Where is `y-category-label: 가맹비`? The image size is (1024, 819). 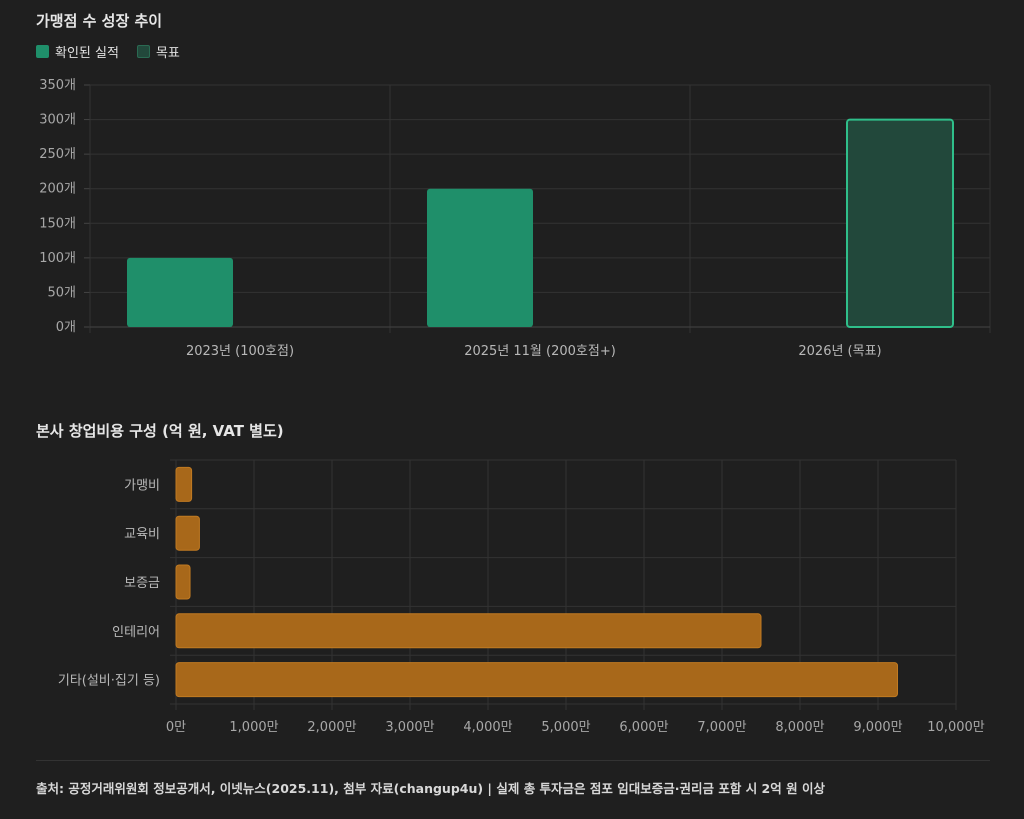
y-category-label: 가맹비 is located at coordinates (142, 485).